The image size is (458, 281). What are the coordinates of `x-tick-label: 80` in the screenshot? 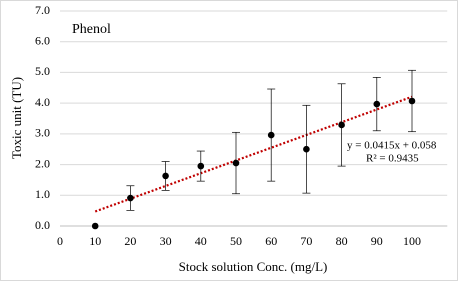 It's located at (342, 241).